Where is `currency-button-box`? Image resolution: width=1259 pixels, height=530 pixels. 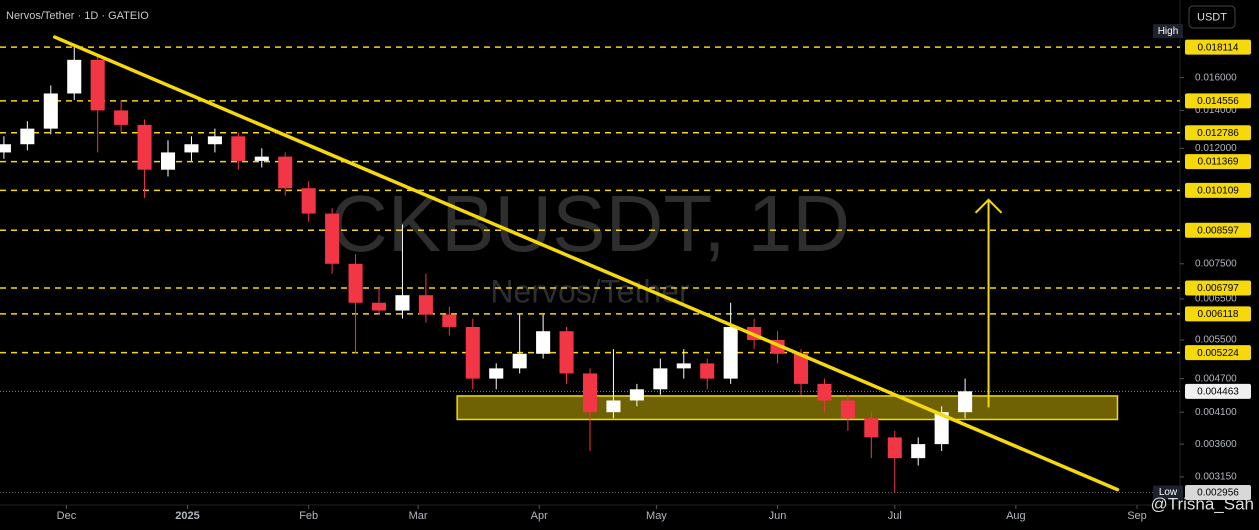 currency-button-box is located at coordinates (1212, 17).